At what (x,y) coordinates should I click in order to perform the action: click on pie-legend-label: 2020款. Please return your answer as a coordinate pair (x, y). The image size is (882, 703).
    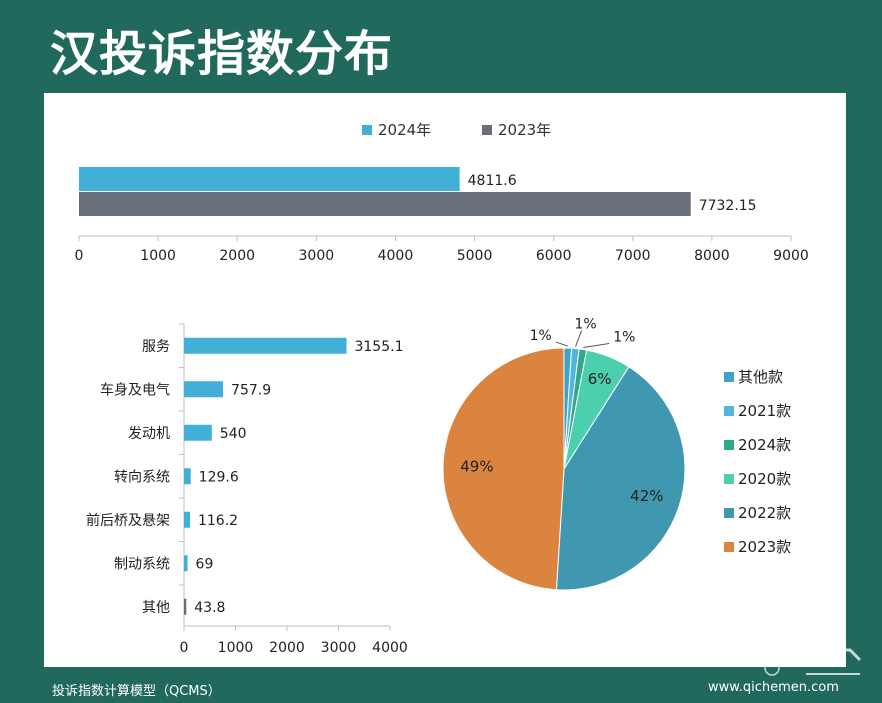
    Looking at the image, I should click on (764, 479).